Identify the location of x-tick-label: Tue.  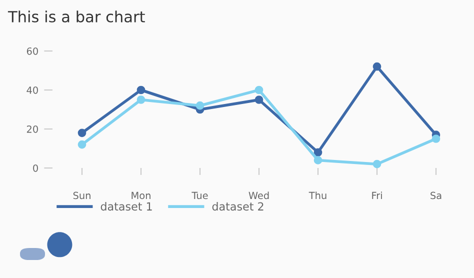
(200, 196).